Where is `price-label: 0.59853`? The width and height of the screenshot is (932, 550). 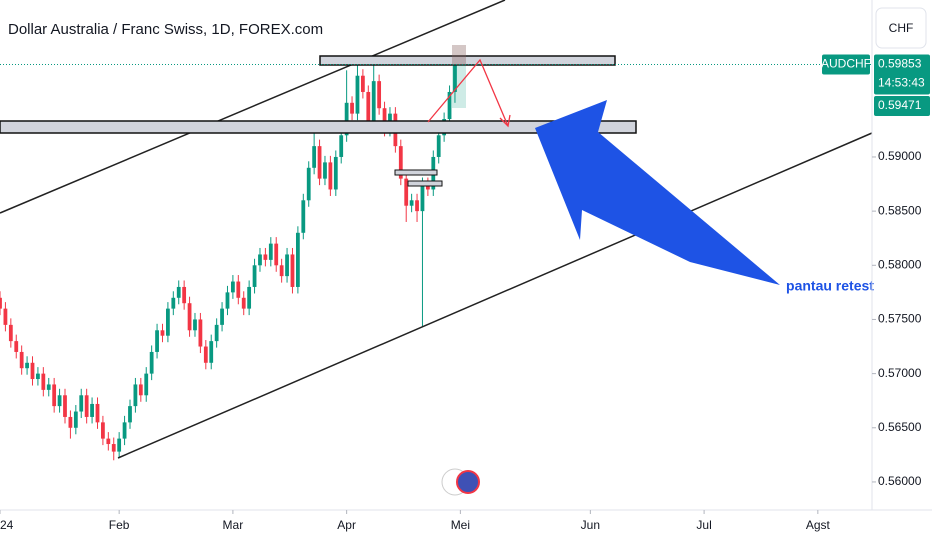 price-label: 0.59853 is located at coordinates (900, 64).